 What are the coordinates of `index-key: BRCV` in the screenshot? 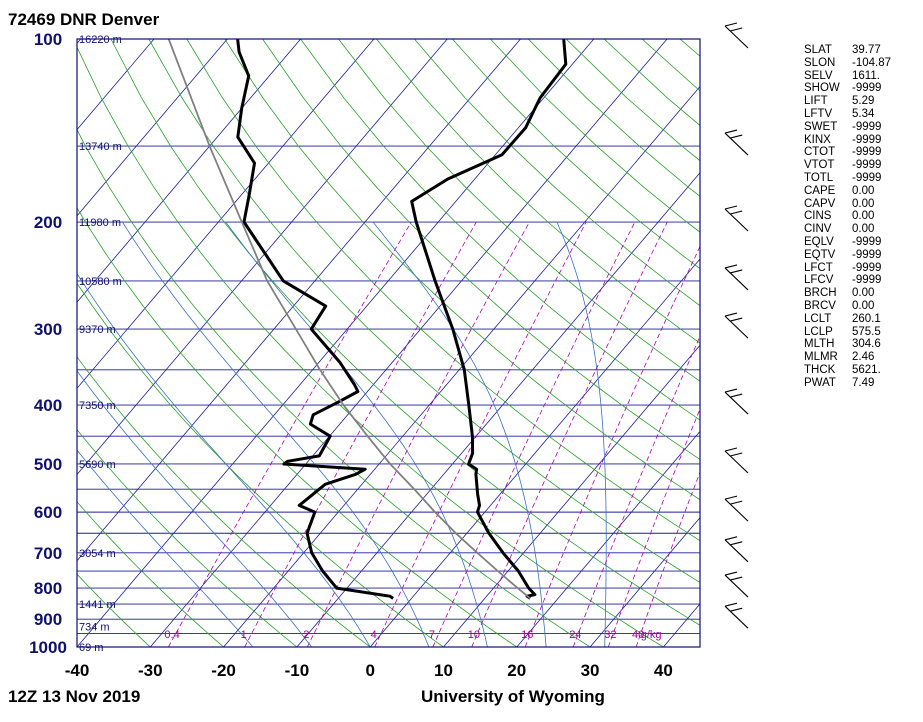 It's located at (820, 305).